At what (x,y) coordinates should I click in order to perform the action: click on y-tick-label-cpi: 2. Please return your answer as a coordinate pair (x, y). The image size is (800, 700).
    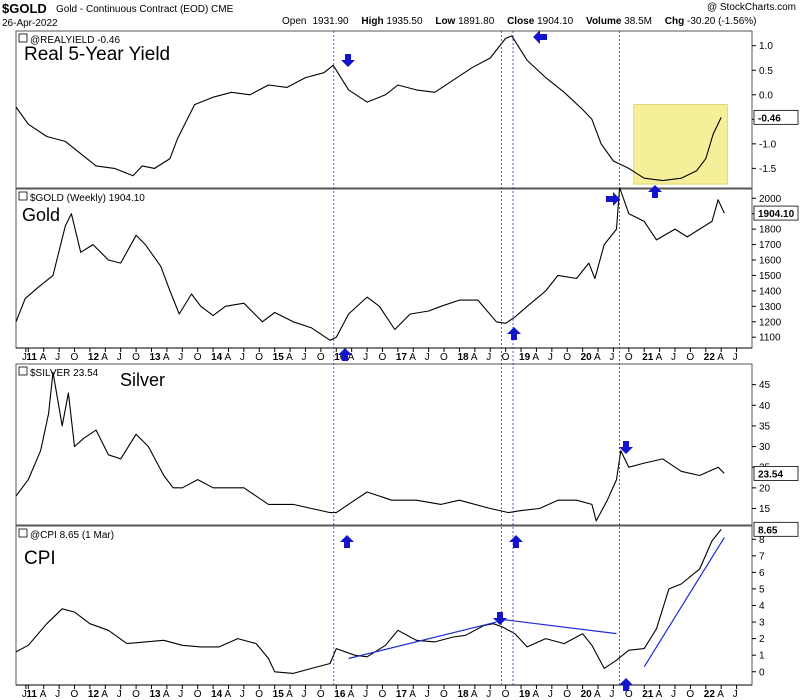
    Looking at the image, I should click on (762, 639).